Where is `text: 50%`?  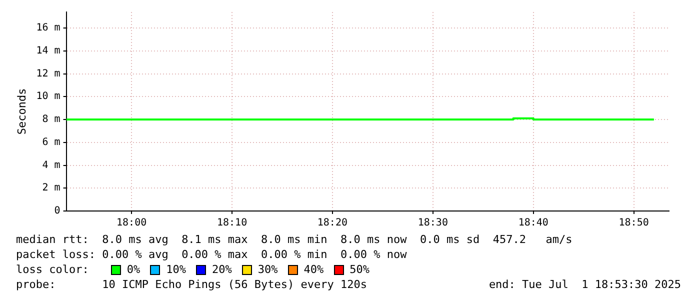 text: 50% is located at coordinates (360, 269).